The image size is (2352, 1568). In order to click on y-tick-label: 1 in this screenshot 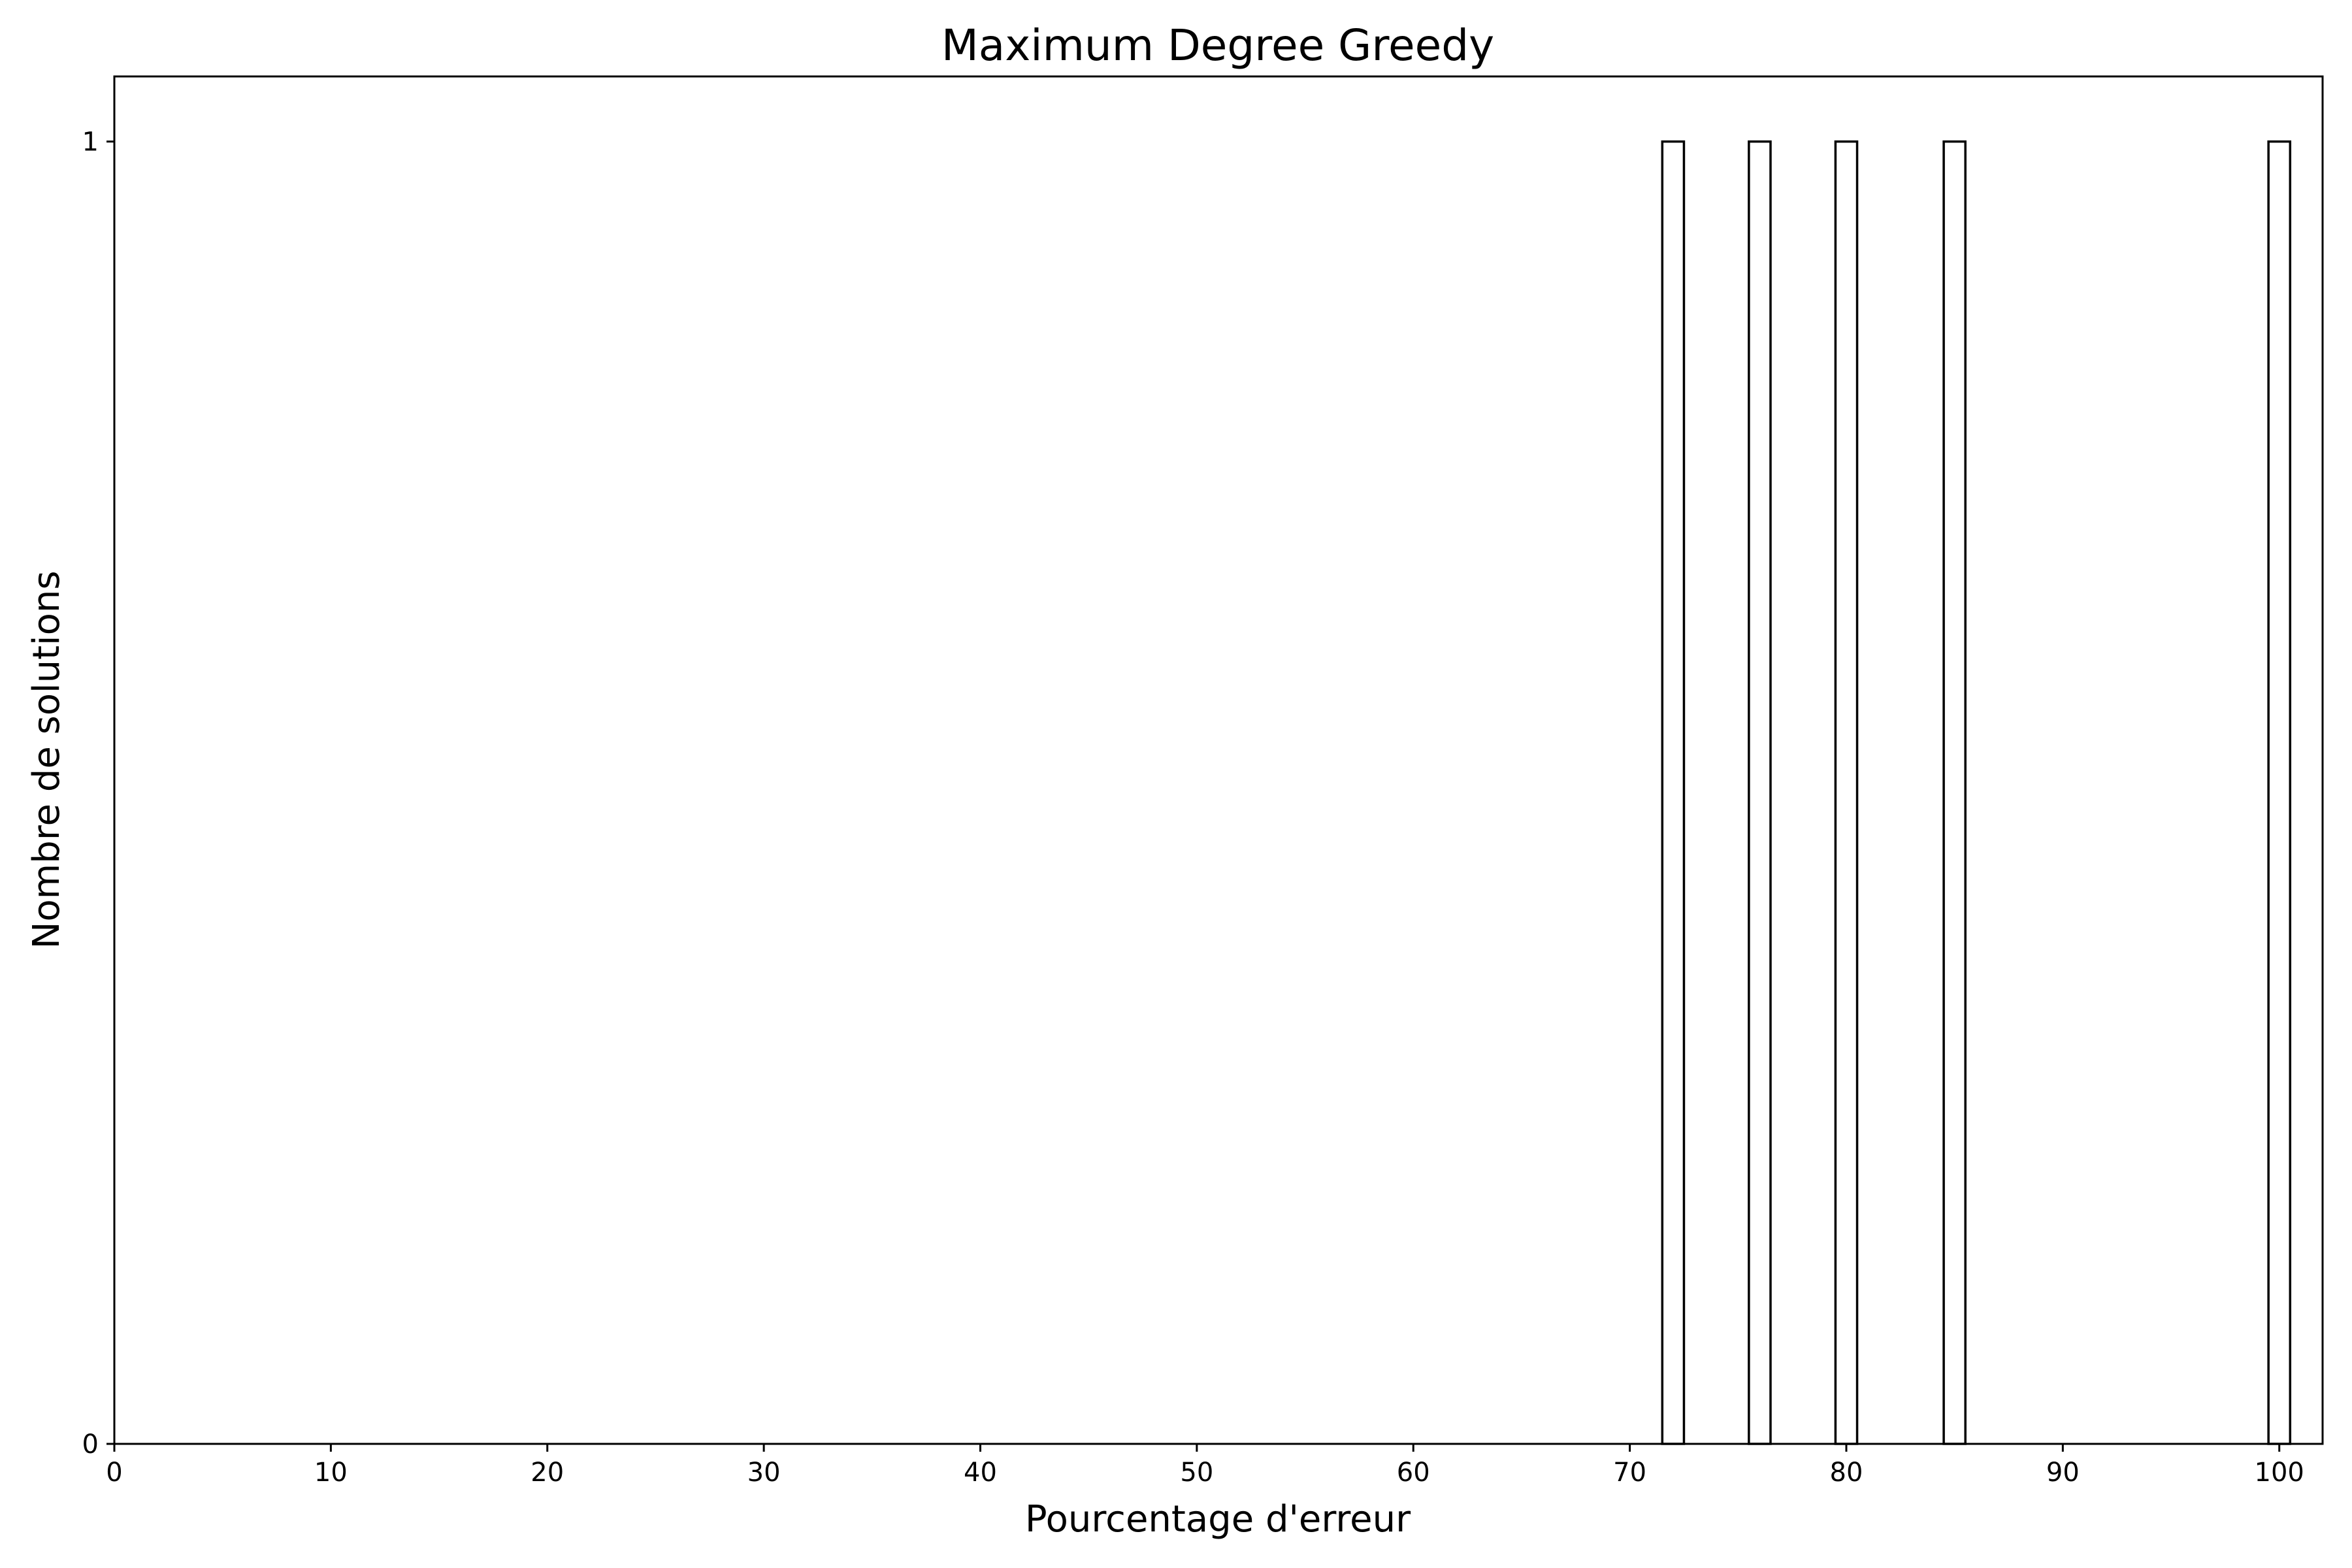, I will do `click(90, 142)`.